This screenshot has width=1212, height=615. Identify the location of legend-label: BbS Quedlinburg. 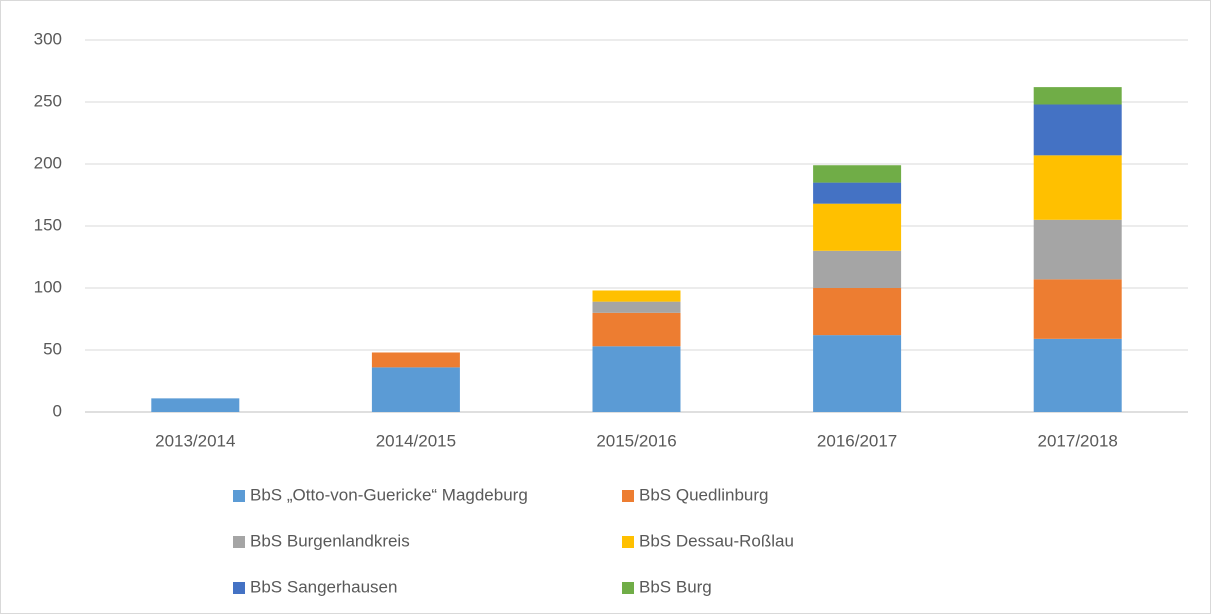
(703, 494).